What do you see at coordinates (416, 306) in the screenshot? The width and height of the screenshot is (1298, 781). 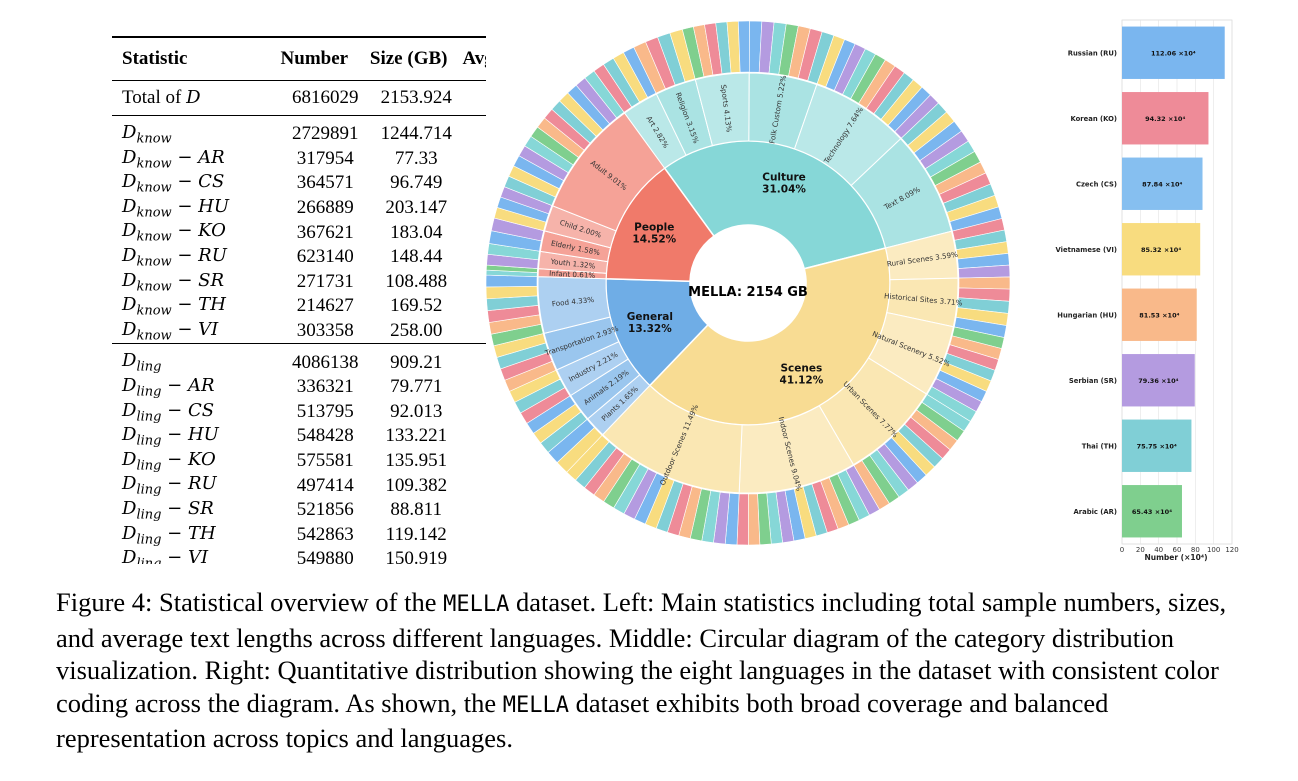 I see `row-size: 169.52` at bounding box center [416, 306].